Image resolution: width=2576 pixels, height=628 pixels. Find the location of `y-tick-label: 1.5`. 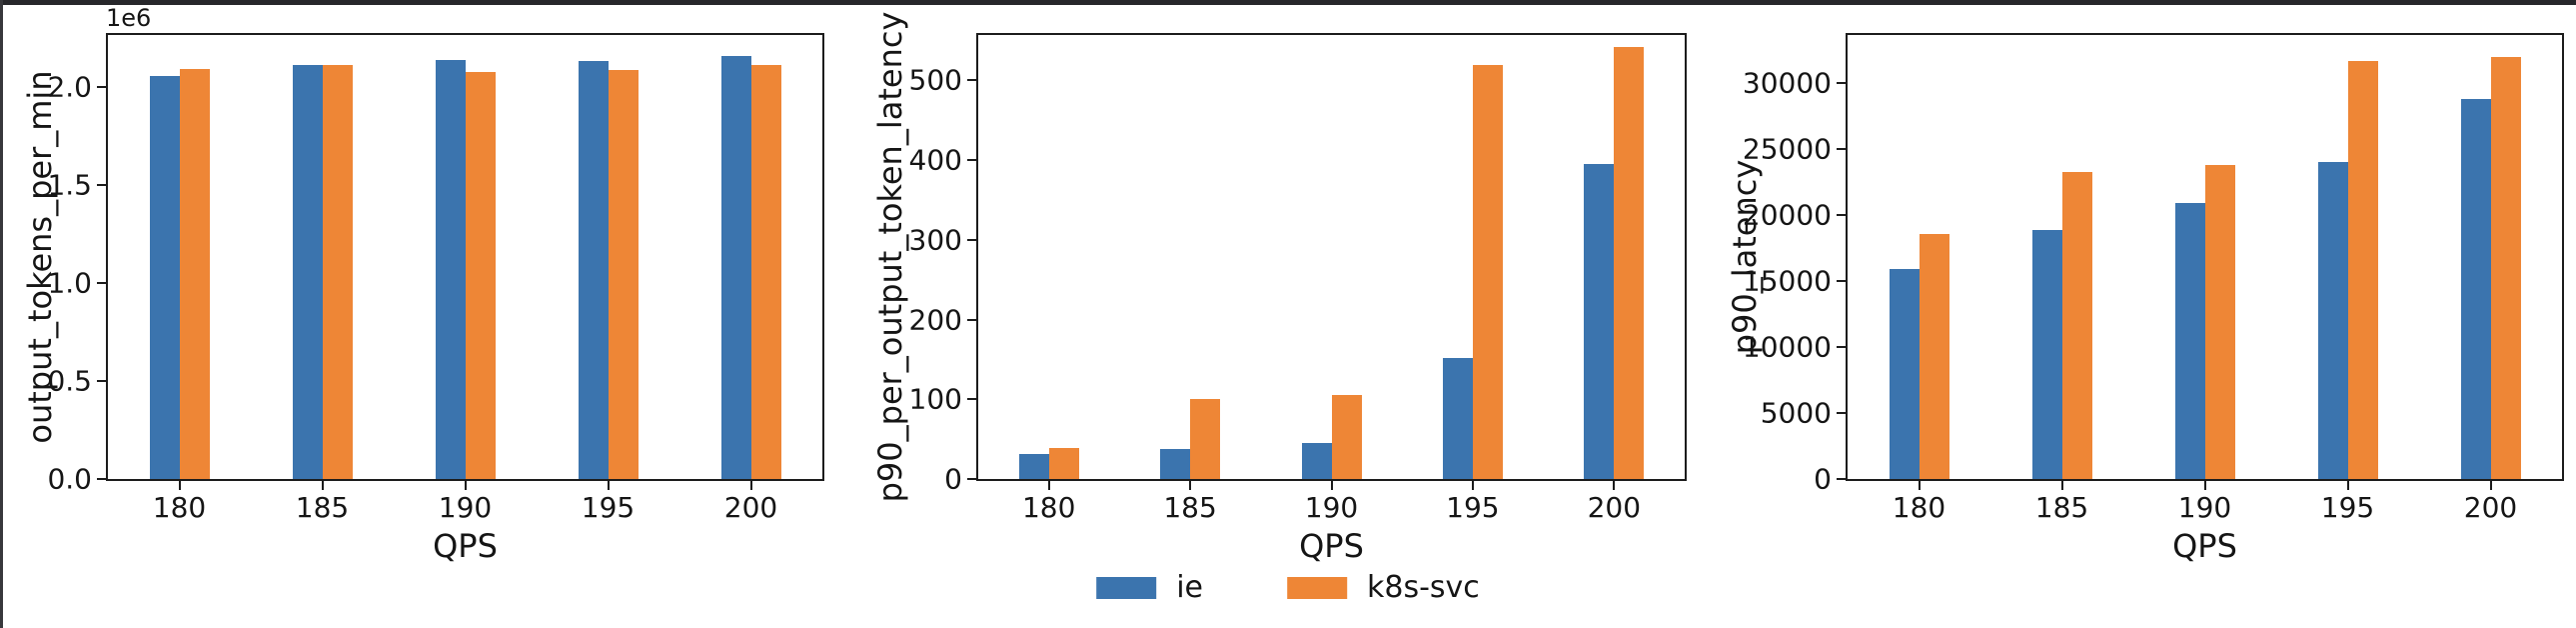

y-tick-label: 1.5 is located at coordinates (69, 185).